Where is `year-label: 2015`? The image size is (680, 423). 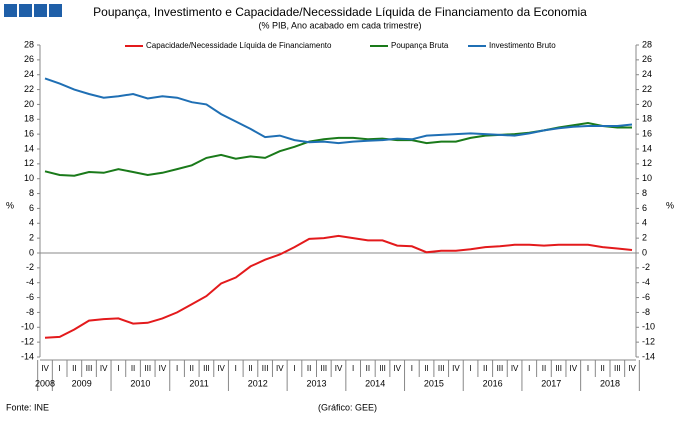
year-label: 2015 is located at coordinates (434, 383).